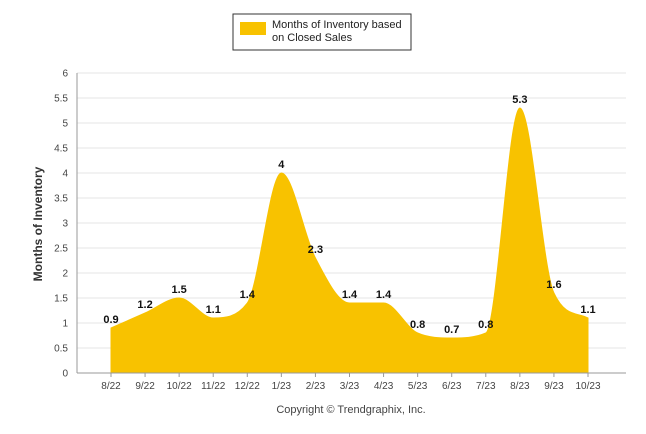  Describe the element at coordinates (38, 223) in the screenshot. I see `y-axis-title: Months of Inventory` at that location.